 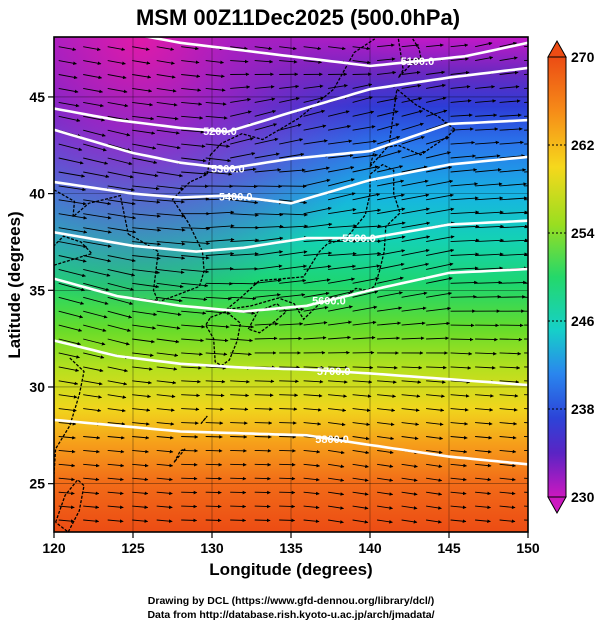 I want to click on contour-label-1: 5200.0, so click(x=220, y=132).